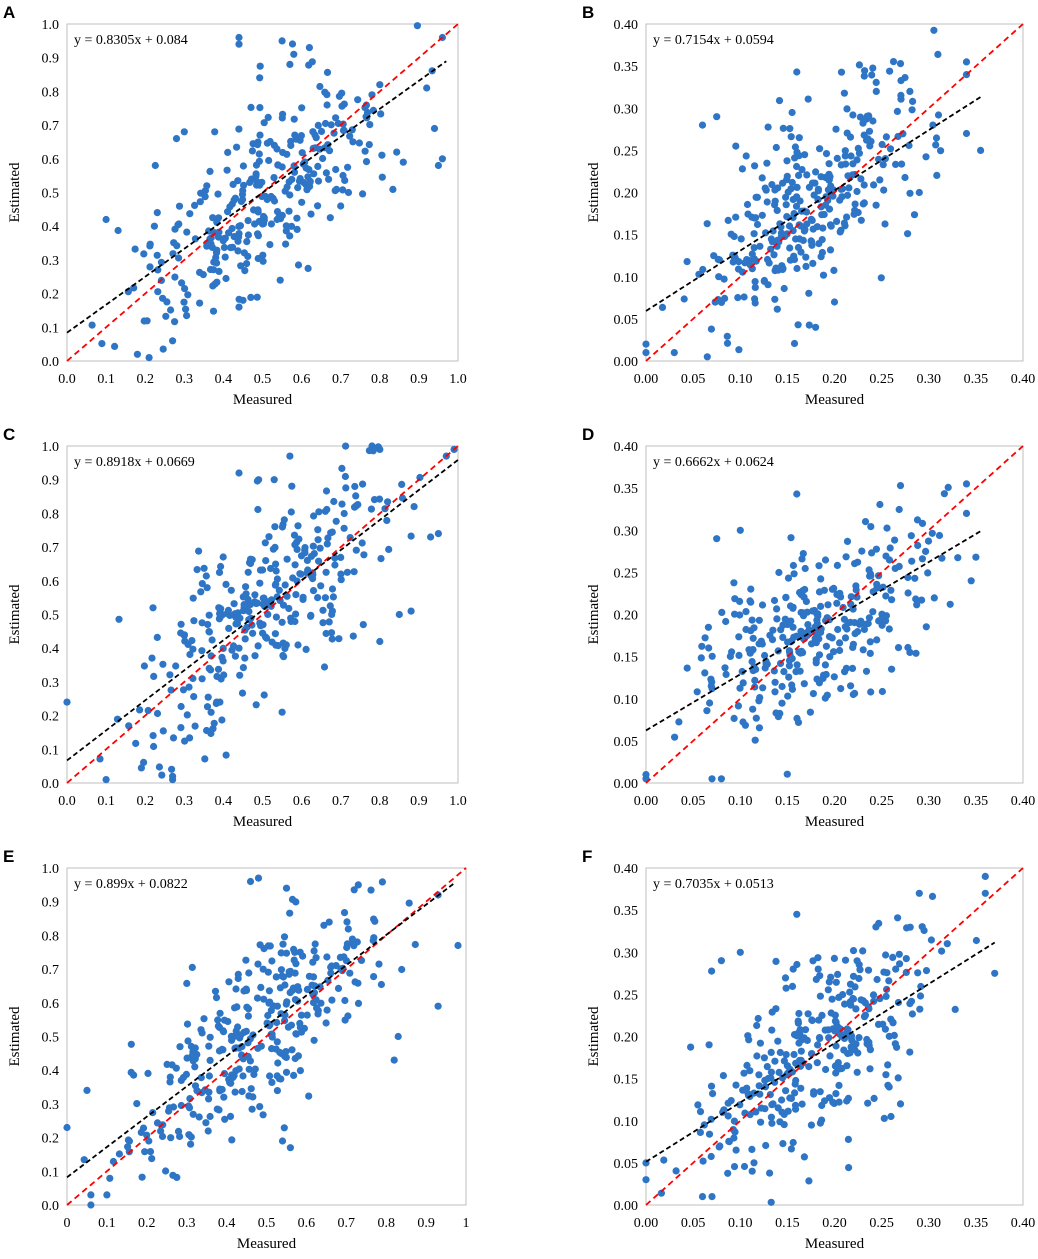 This screenshot has width=1038, height=1259. Describe the element at coordinates (458, 801) in the screenshot. I see `x-tick-label: 1.0` at that location.